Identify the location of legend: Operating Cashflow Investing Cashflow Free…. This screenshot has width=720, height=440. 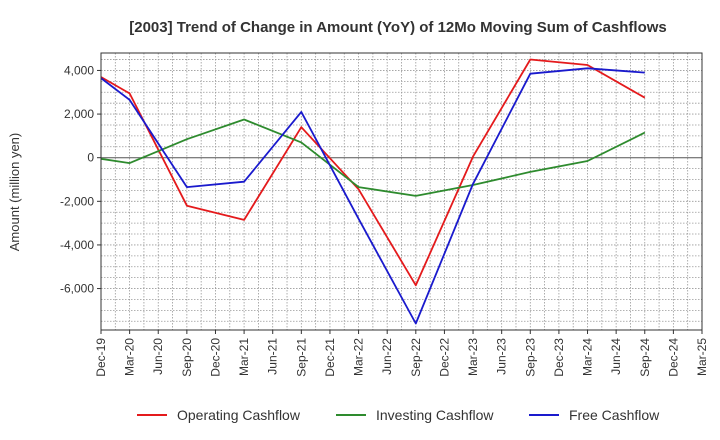
(398, 415).